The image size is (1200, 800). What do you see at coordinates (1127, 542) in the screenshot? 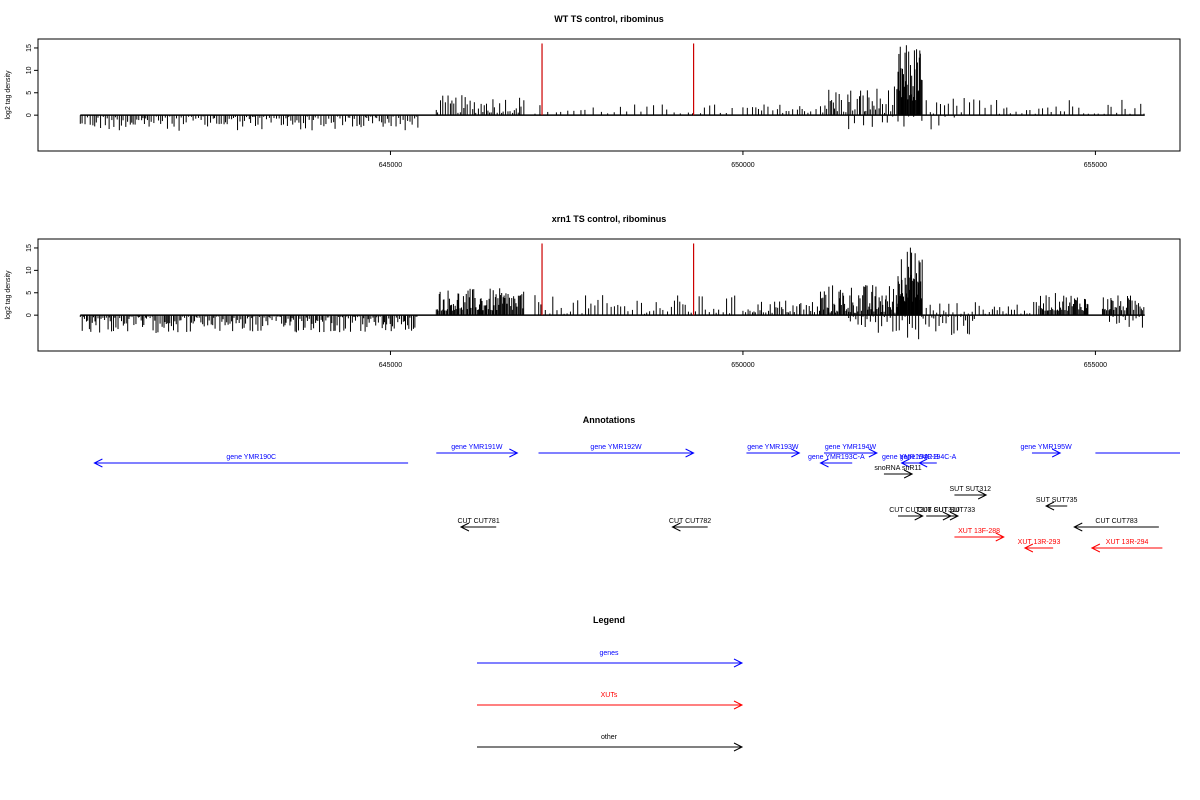
I see `feature-label: XUT 13R-294` at bounding box center [1127, 542].